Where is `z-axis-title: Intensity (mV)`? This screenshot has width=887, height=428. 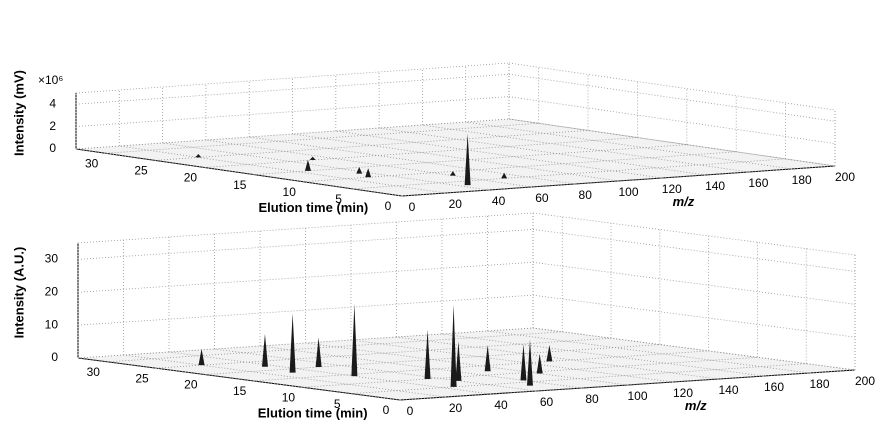
z-axis-title: Intensity (mV) is located at coordinates (18, 113).